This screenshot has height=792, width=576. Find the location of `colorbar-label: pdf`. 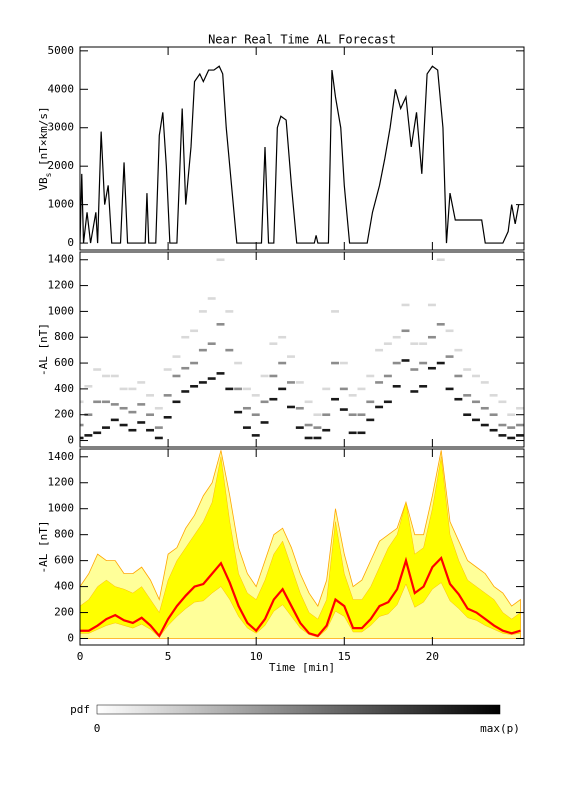

colorbar-label: pdf is located at coordinates (80, 709).